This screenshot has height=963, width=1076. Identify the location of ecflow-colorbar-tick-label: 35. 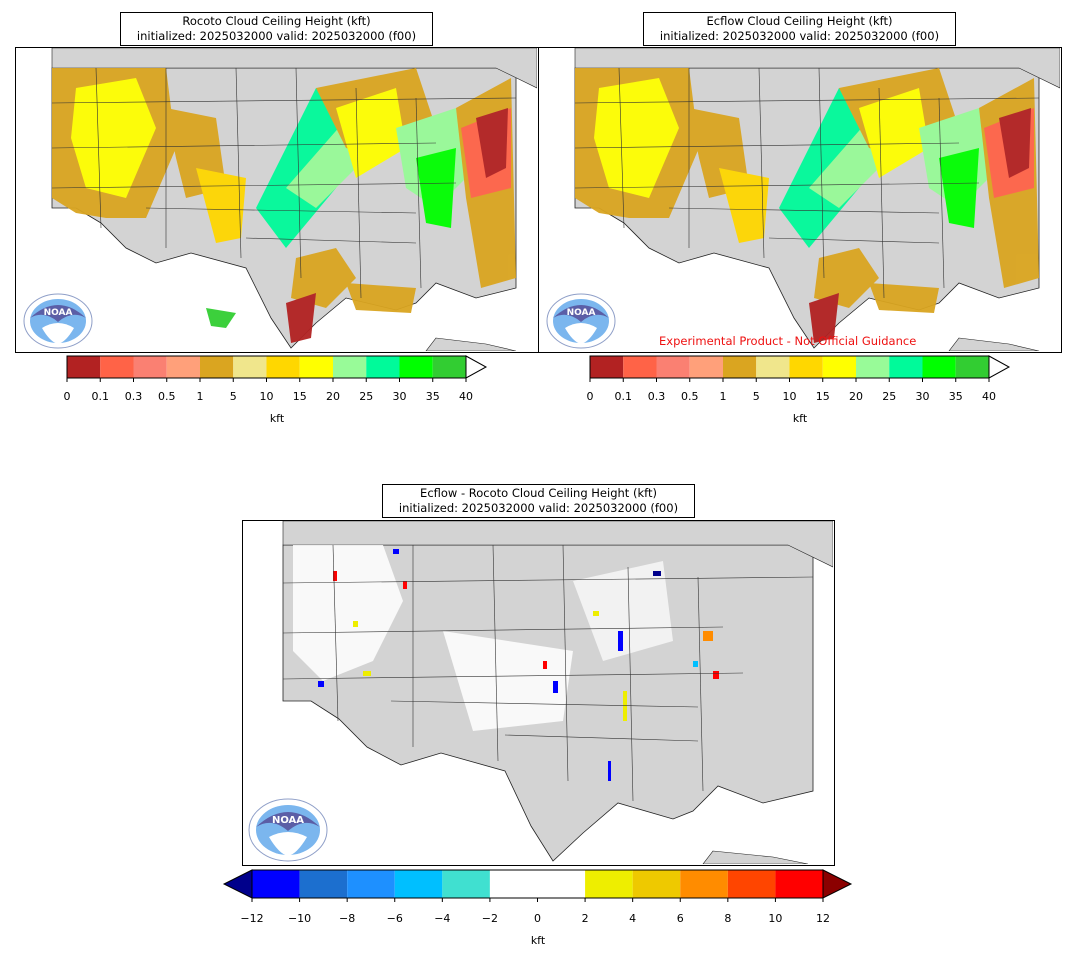
(955, 396).